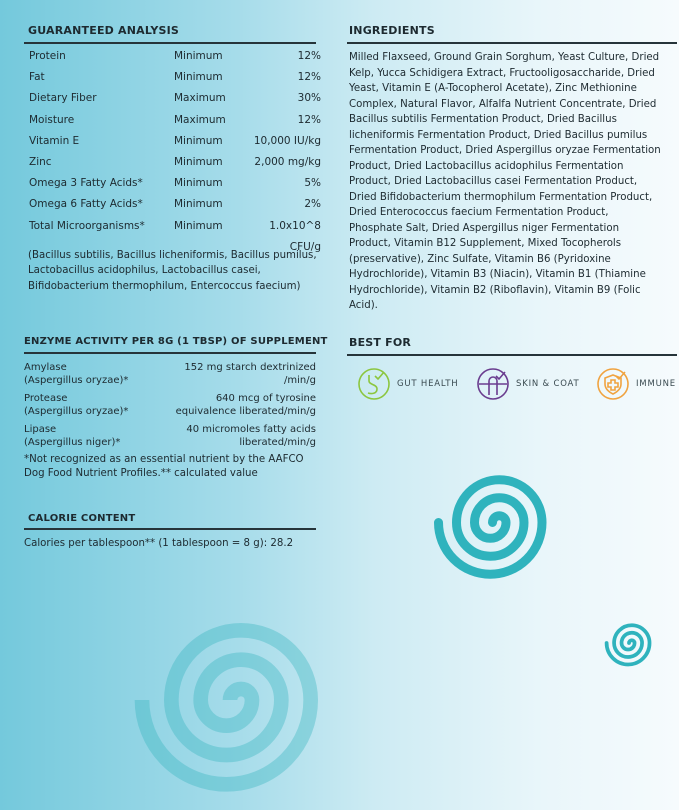 This screenshot has height=810, width=679. What do you see at coordinates (63, 98) in the screenshot?
I see `nutrient-name: Dietary Fiber` at bounding box center [63, 98].